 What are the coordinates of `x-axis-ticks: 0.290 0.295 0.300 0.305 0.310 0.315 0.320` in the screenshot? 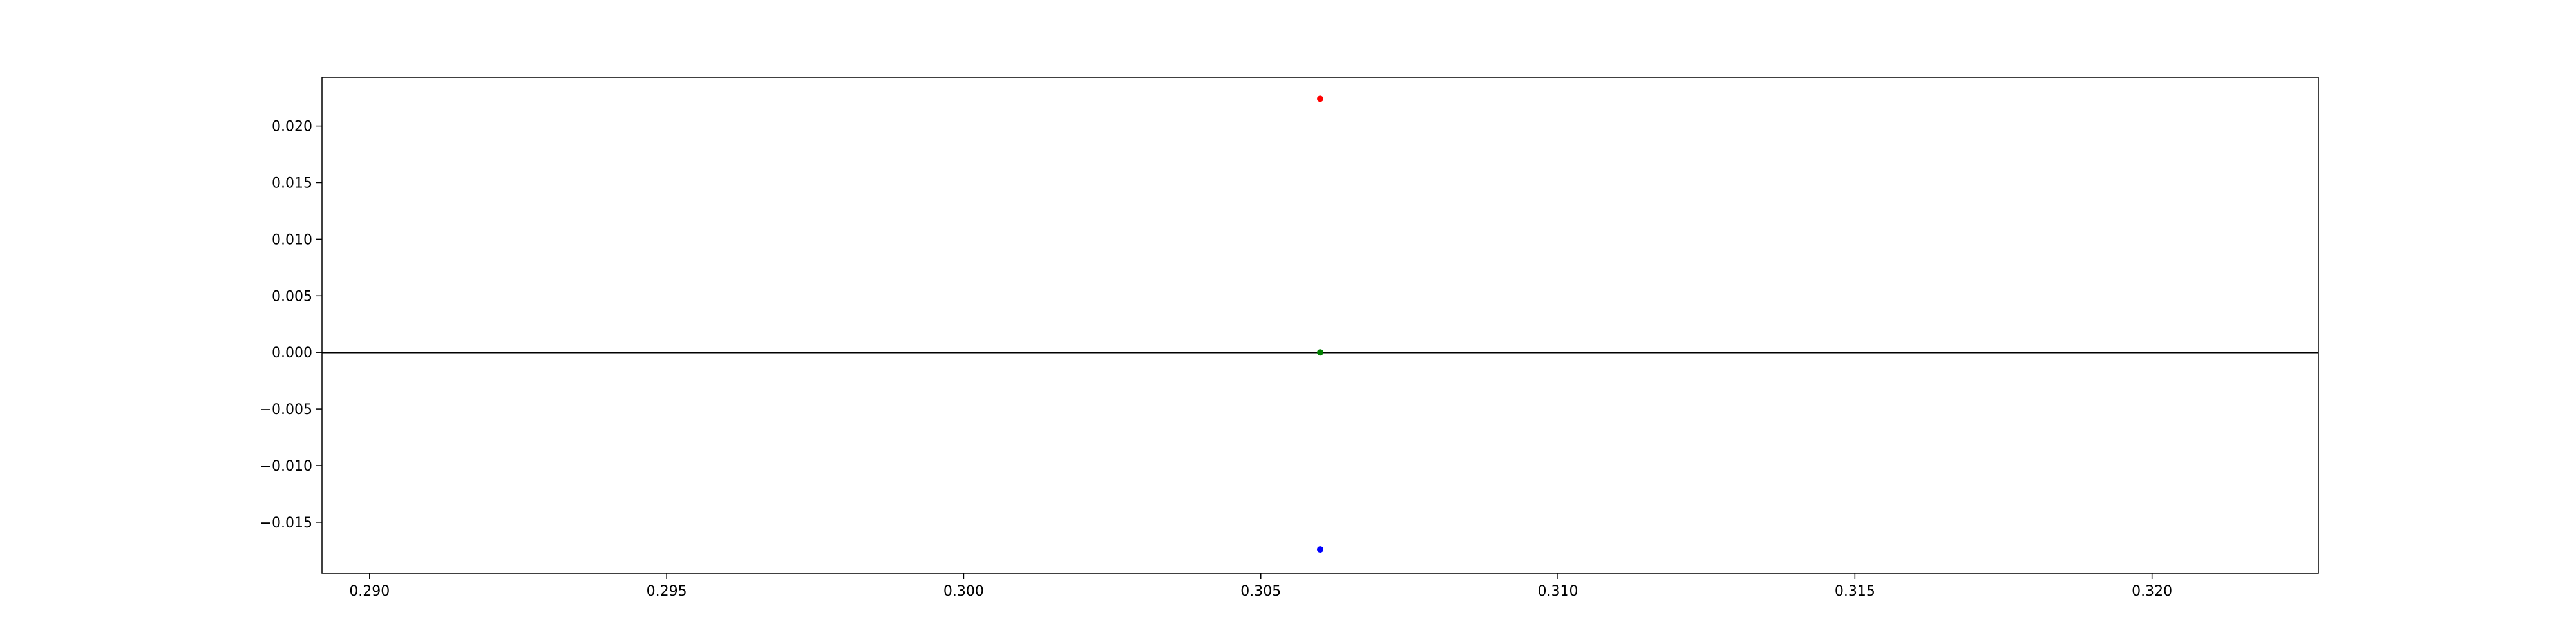 It's located at (1260, 587).